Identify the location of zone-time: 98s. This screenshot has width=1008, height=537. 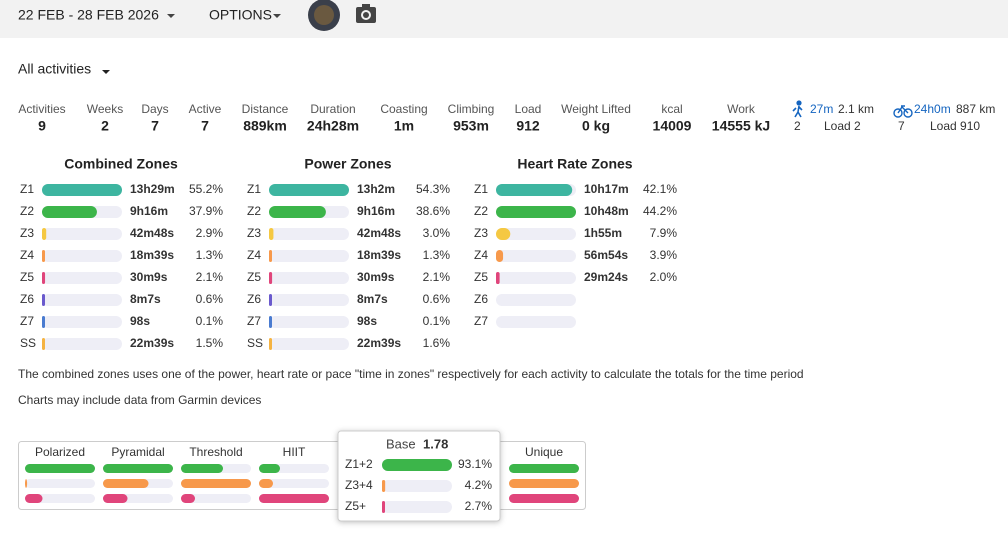
(367, 321).